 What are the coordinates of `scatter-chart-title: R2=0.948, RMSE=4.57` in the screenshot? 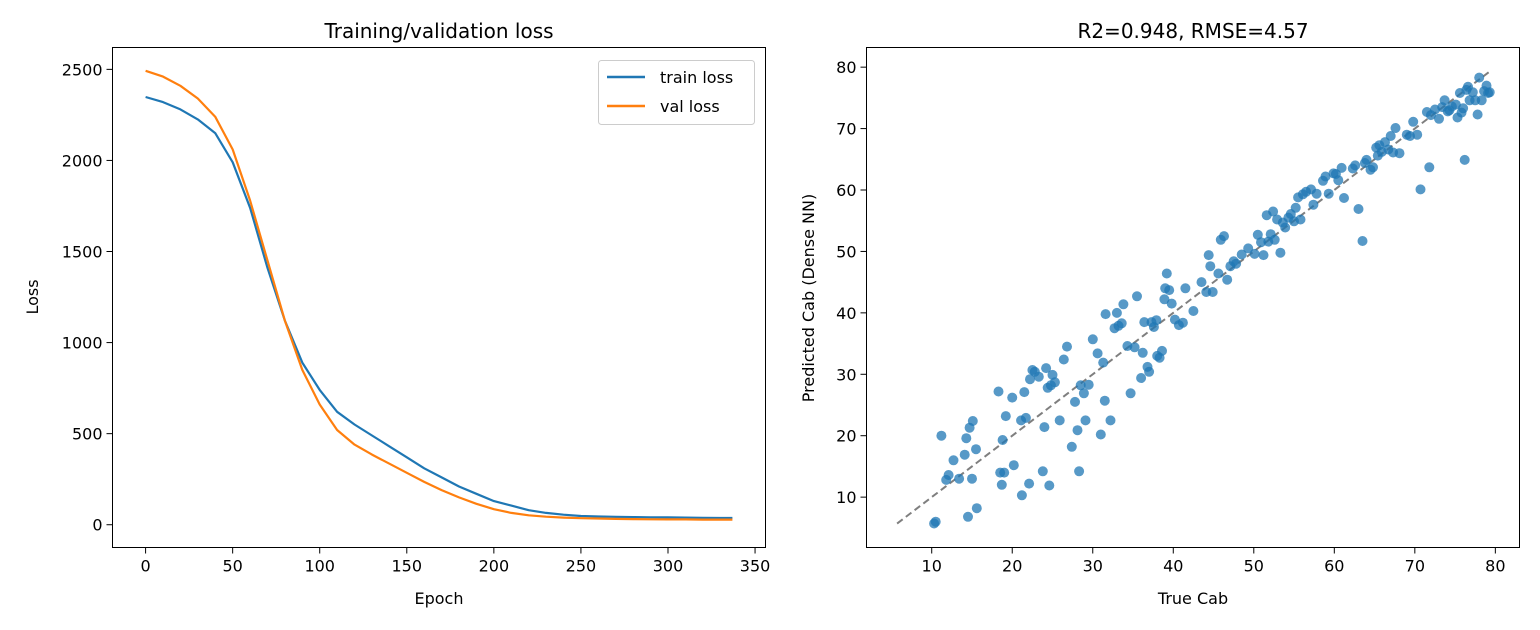 It's located at (1192, 31).